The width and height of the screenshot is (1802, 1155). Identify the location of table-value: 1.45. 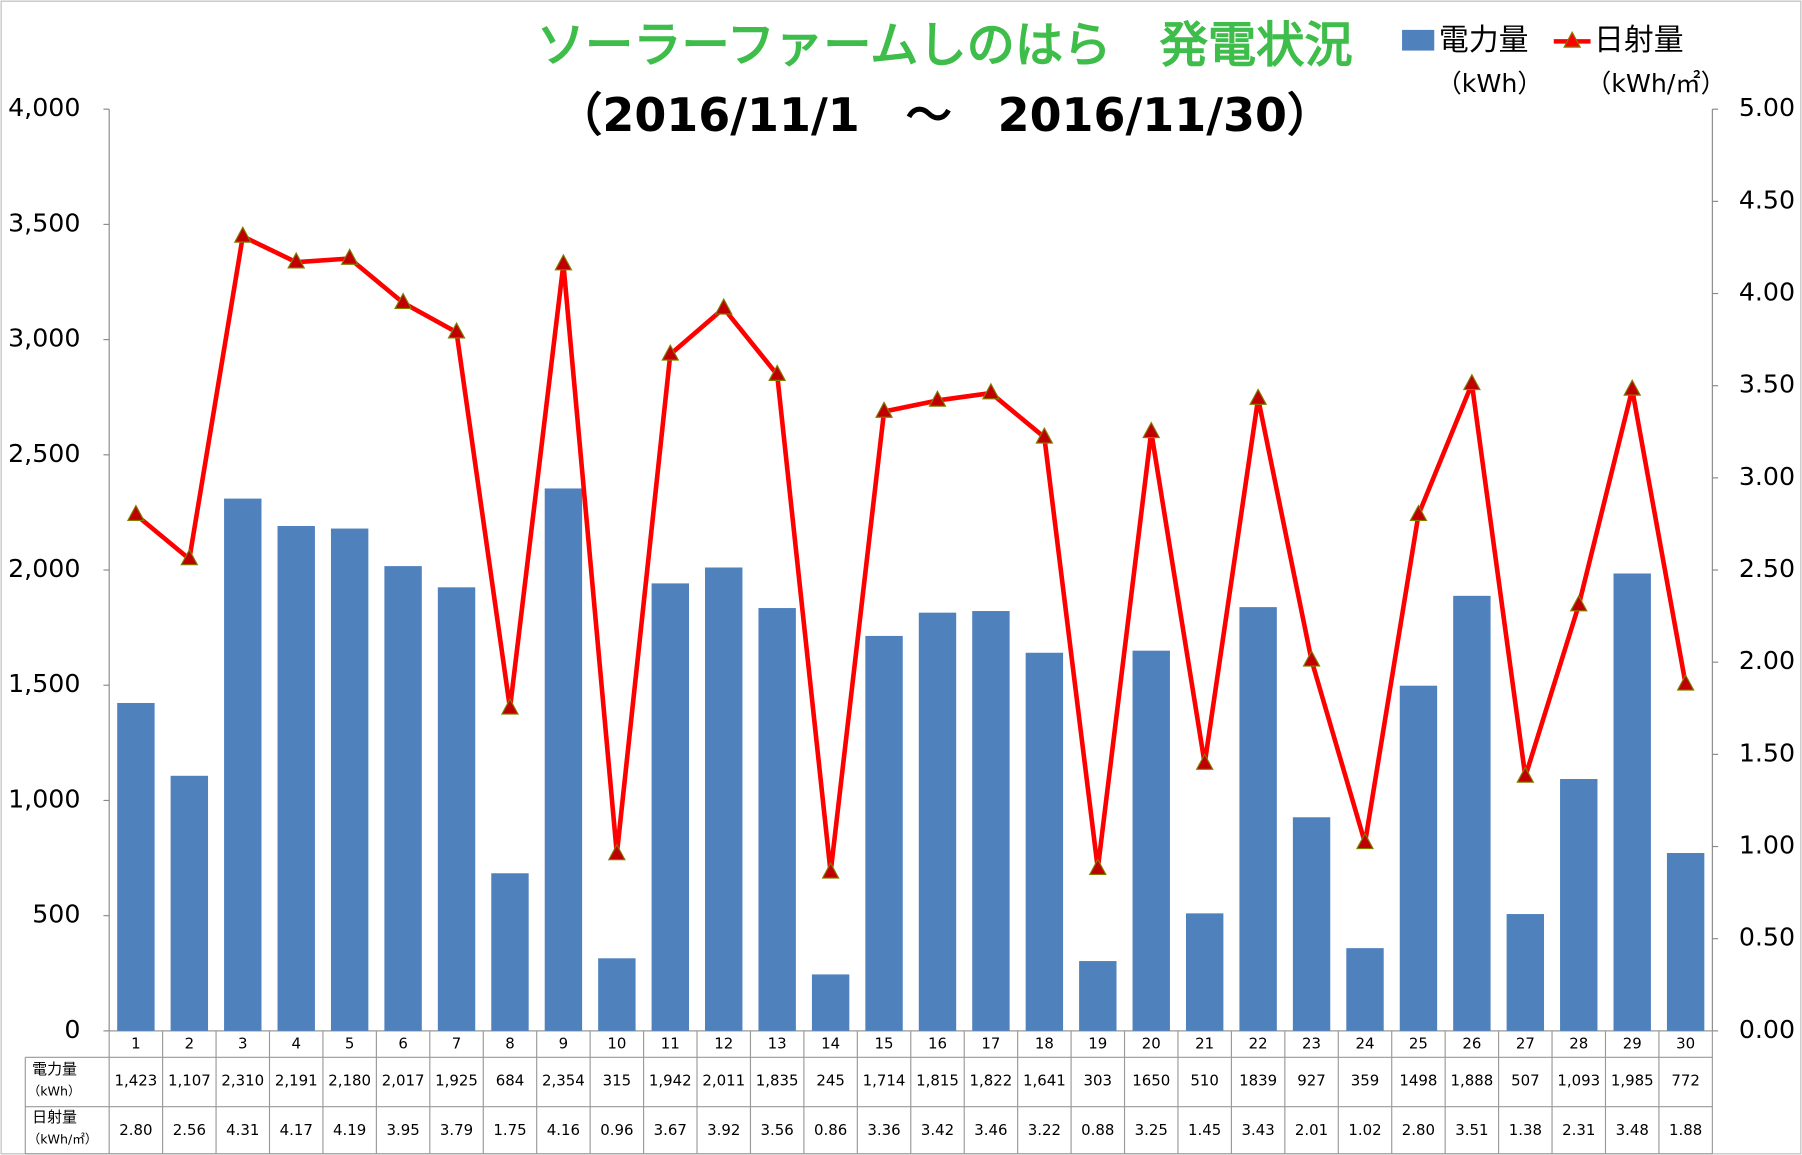
(1204, 1130).